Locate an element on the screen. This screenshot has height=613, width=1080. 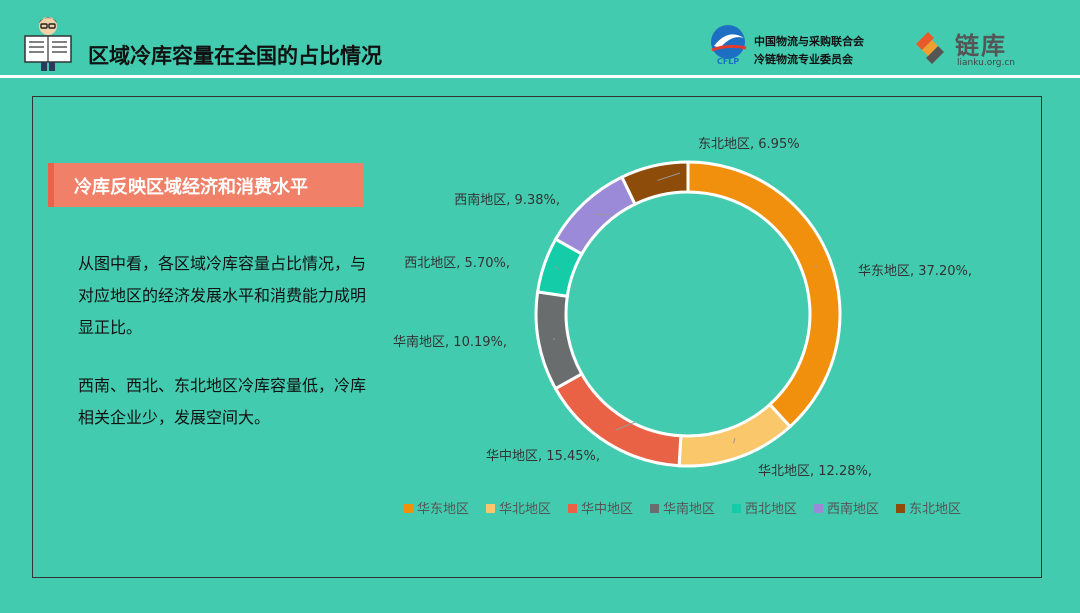
brand-name: 链库 is located at coordinates (981, 46).